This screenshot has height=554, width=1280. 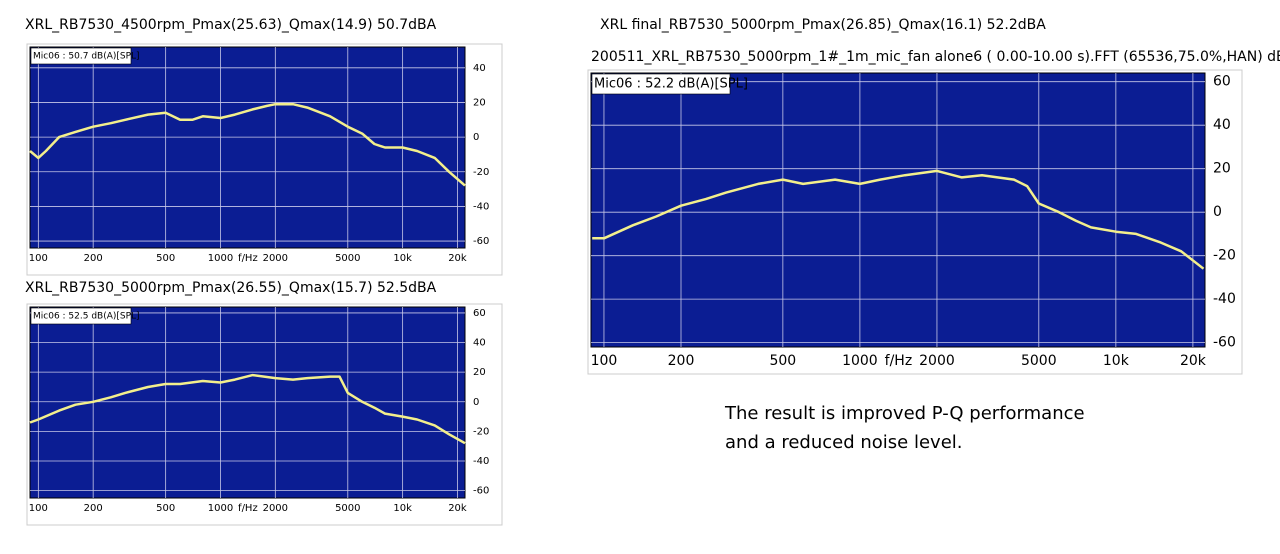 I want to click on note-line: and a reduced noise level., so click(x=844, y=442).